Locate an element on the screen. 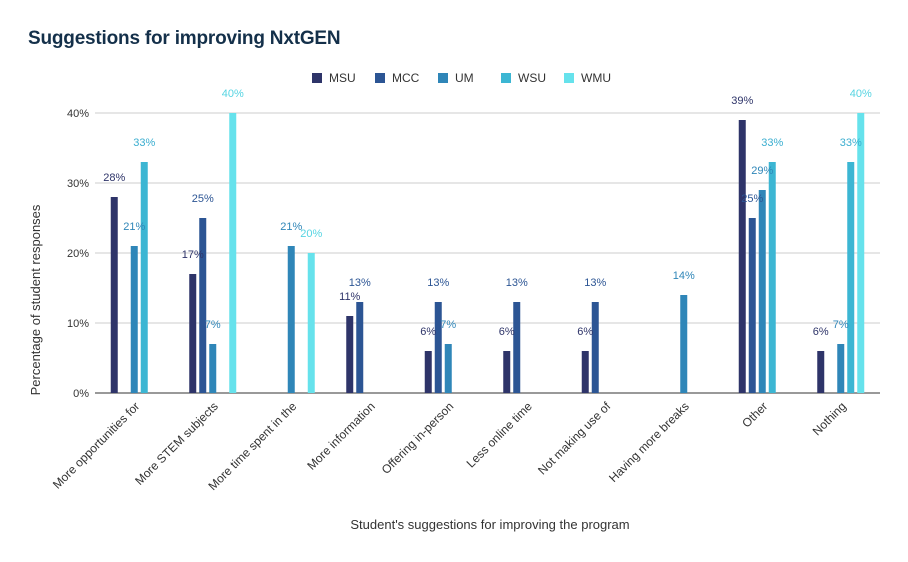 Image resolution: width=908 pixels, height=562 pixels. y-axis-title: Percentage of student responses is located at coordinates (35, 299).